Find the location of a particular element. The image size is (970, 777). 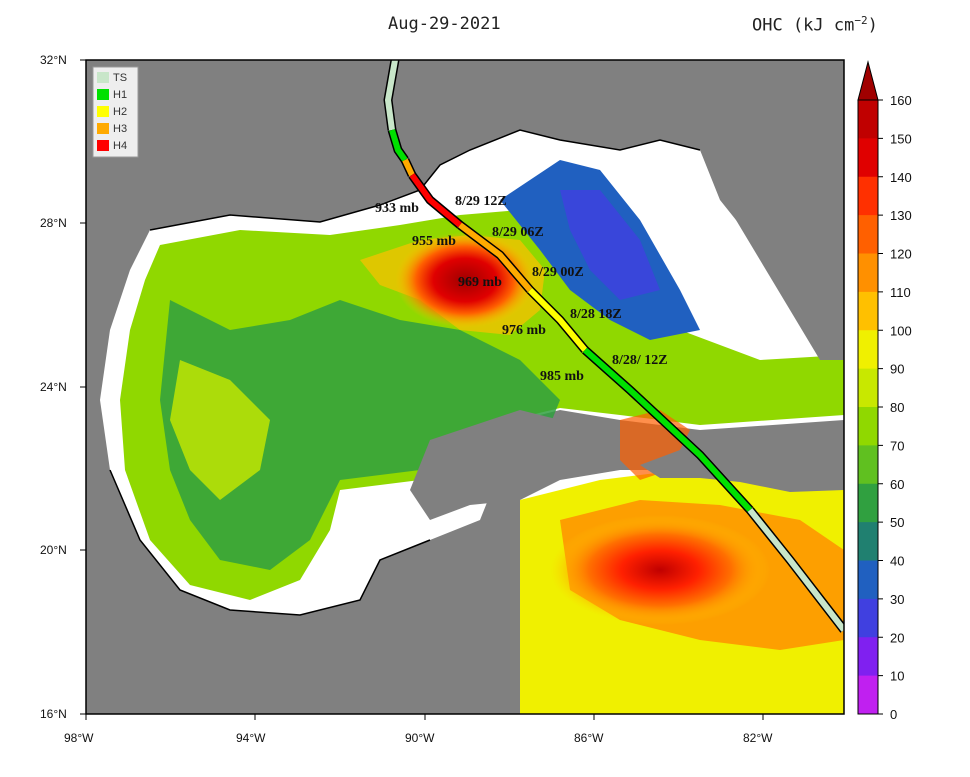

colorbar-tick-label: 10 is located at coordinates (897, 676).